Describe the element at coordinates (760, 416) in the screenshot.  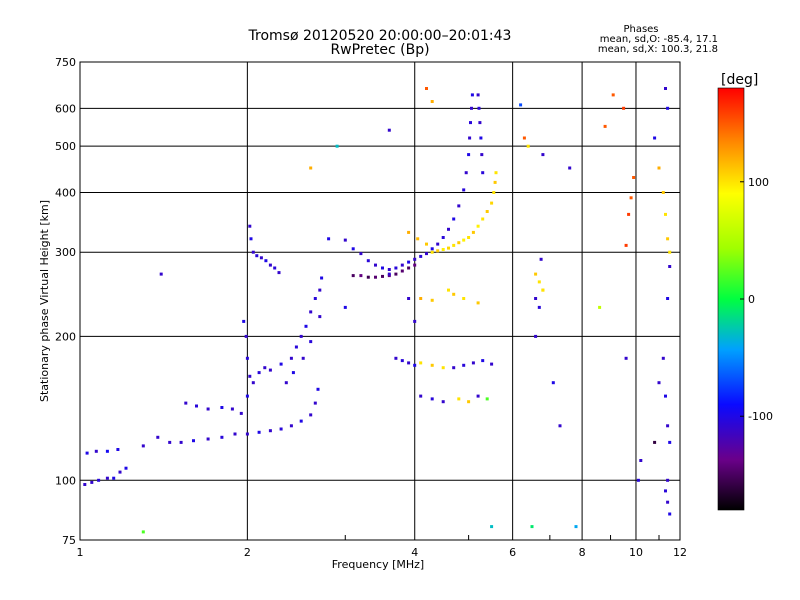
I see `colorbar-tick-label: -100` at that location.